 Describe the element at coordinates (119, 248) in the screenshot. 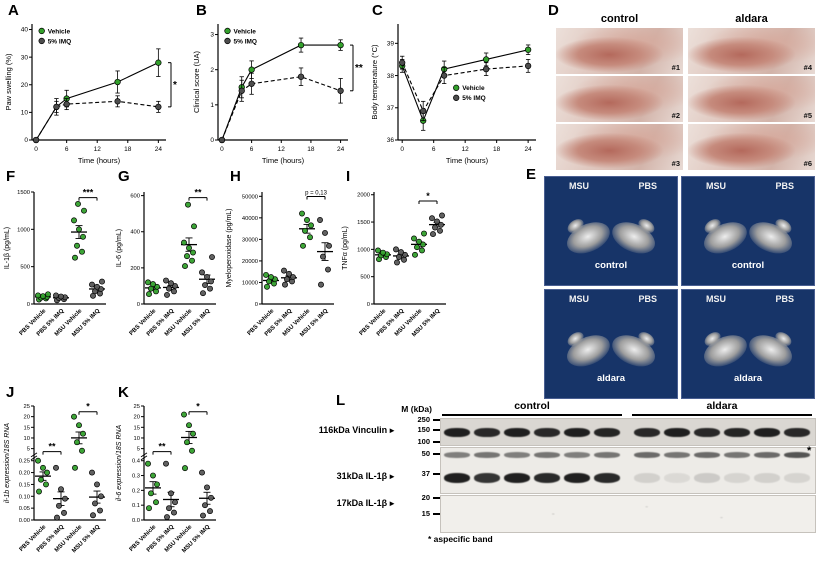

I see `svg-text: IL-6 (pg/mL)` at that location.